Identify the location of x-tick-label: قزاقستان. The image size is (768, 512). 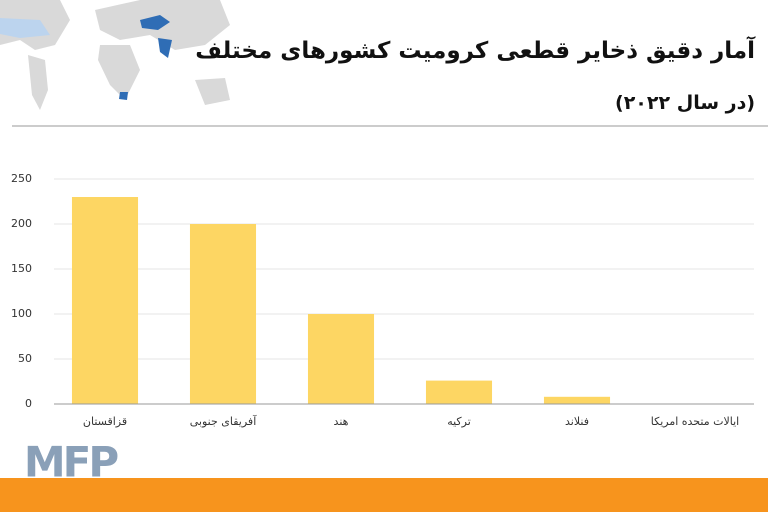
(105, 421).